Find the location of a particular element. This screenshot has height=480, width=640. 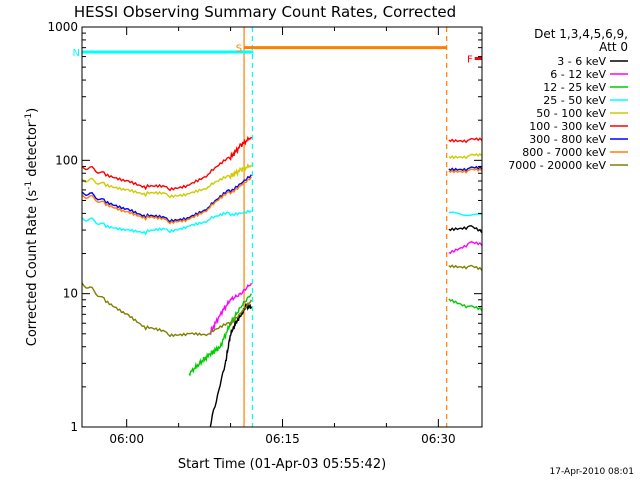

legend-label: 50 - 100 keV is located at coordinates (571, 113).